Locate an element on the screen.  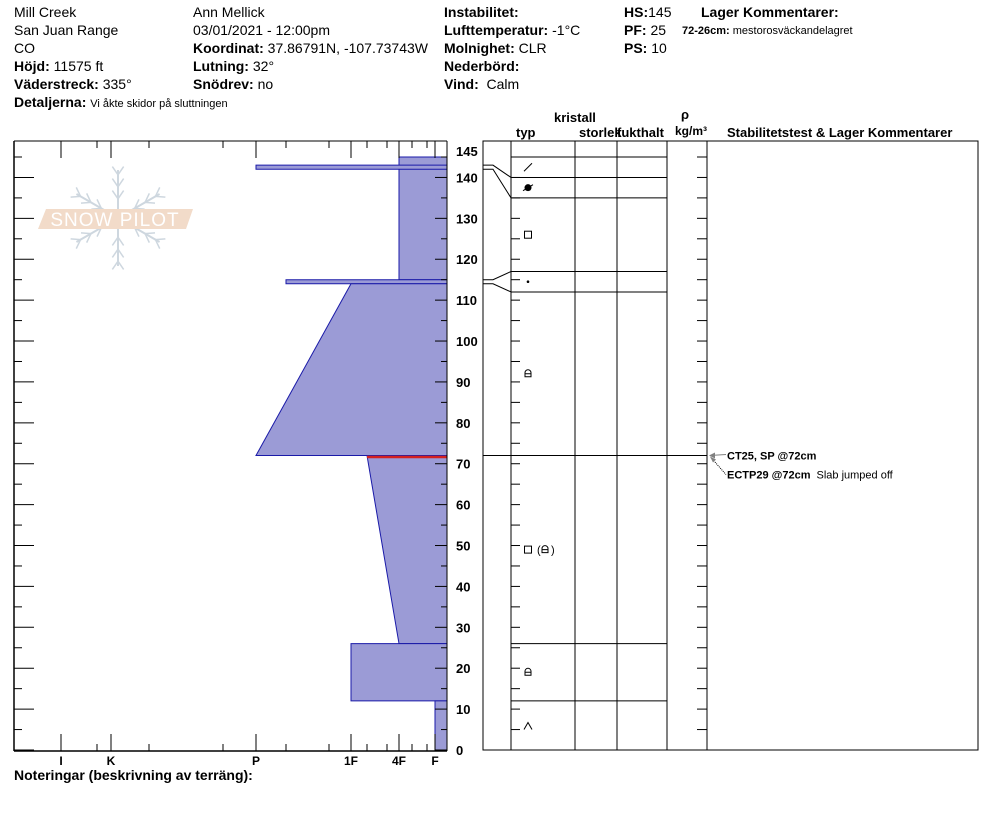
coordinates-label: Koordinat: is located at coordinates (228, 48).